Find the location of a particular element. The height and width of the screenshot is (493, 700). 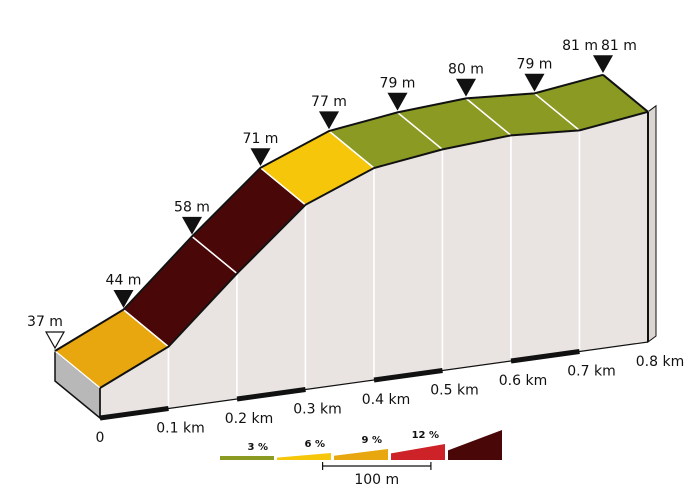

elevation-label-4: 77 m is located at coordinates (329, 102).